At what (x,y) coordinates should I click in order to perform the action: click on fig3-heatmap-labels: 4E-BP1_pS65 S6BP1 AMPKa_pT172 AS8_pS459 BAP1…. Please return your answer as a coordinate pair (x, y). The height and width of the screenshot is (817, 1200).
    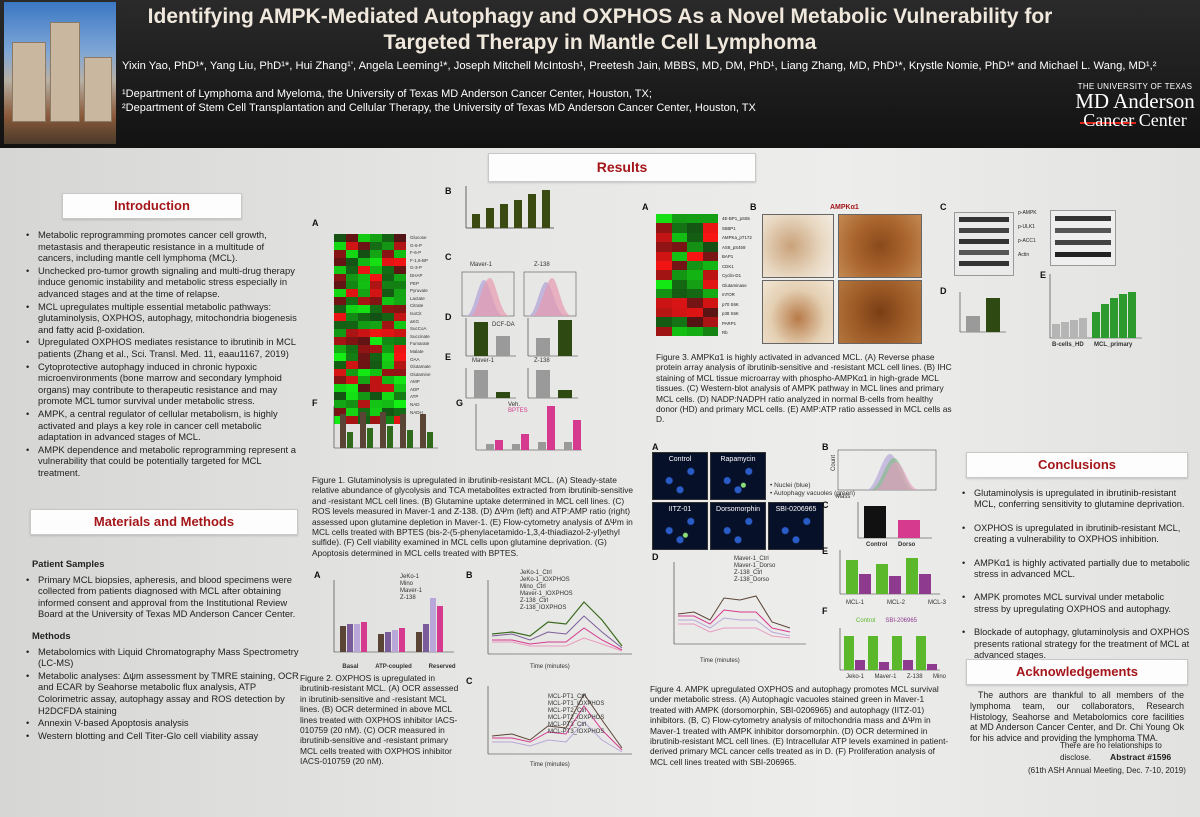
    Looking at the image, I should click on (737, 275).